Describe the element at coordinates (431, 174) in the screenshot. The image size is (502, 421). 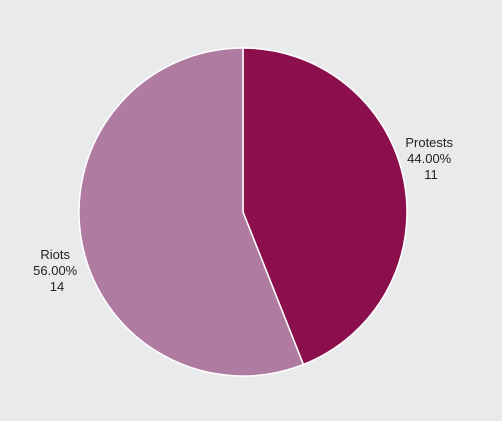
I see `slice-label-value: 11` at that location.